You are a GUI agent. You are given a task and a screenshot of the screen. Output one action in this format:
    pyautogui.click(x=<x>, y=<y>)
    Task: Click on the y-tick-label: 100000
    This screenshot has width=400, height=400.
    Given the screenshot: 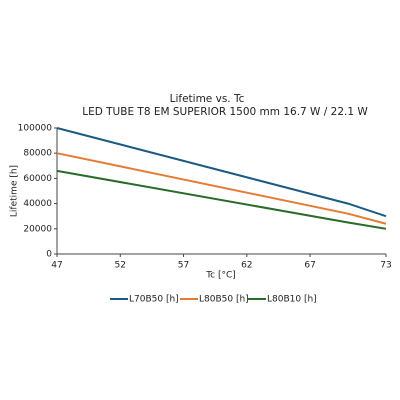 What is the action you would take?
    pyautogui.click(x=35, y=129)
    